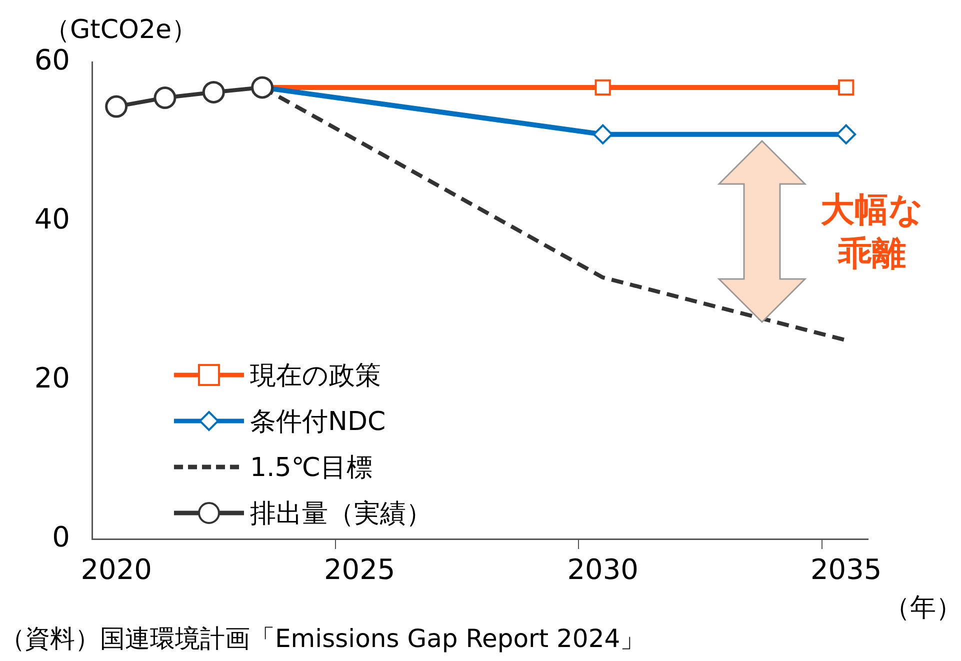  I want to click on y-tick-label: 40, so click(52, 219).